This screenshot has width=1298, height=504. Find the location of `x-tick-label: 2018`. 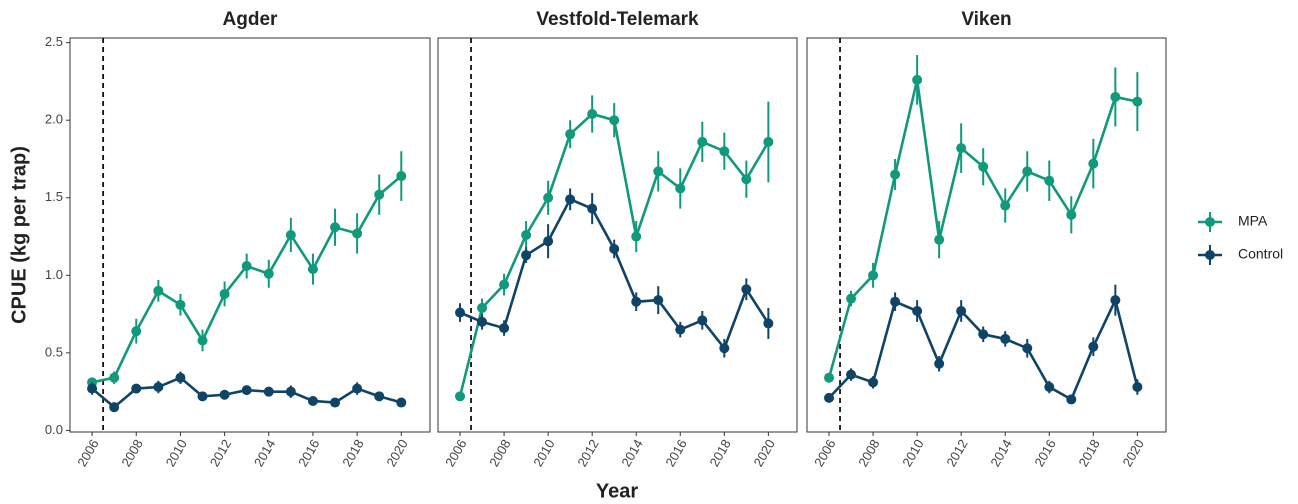

x-tick-label: 2018 is located at coordinates (352, 453).